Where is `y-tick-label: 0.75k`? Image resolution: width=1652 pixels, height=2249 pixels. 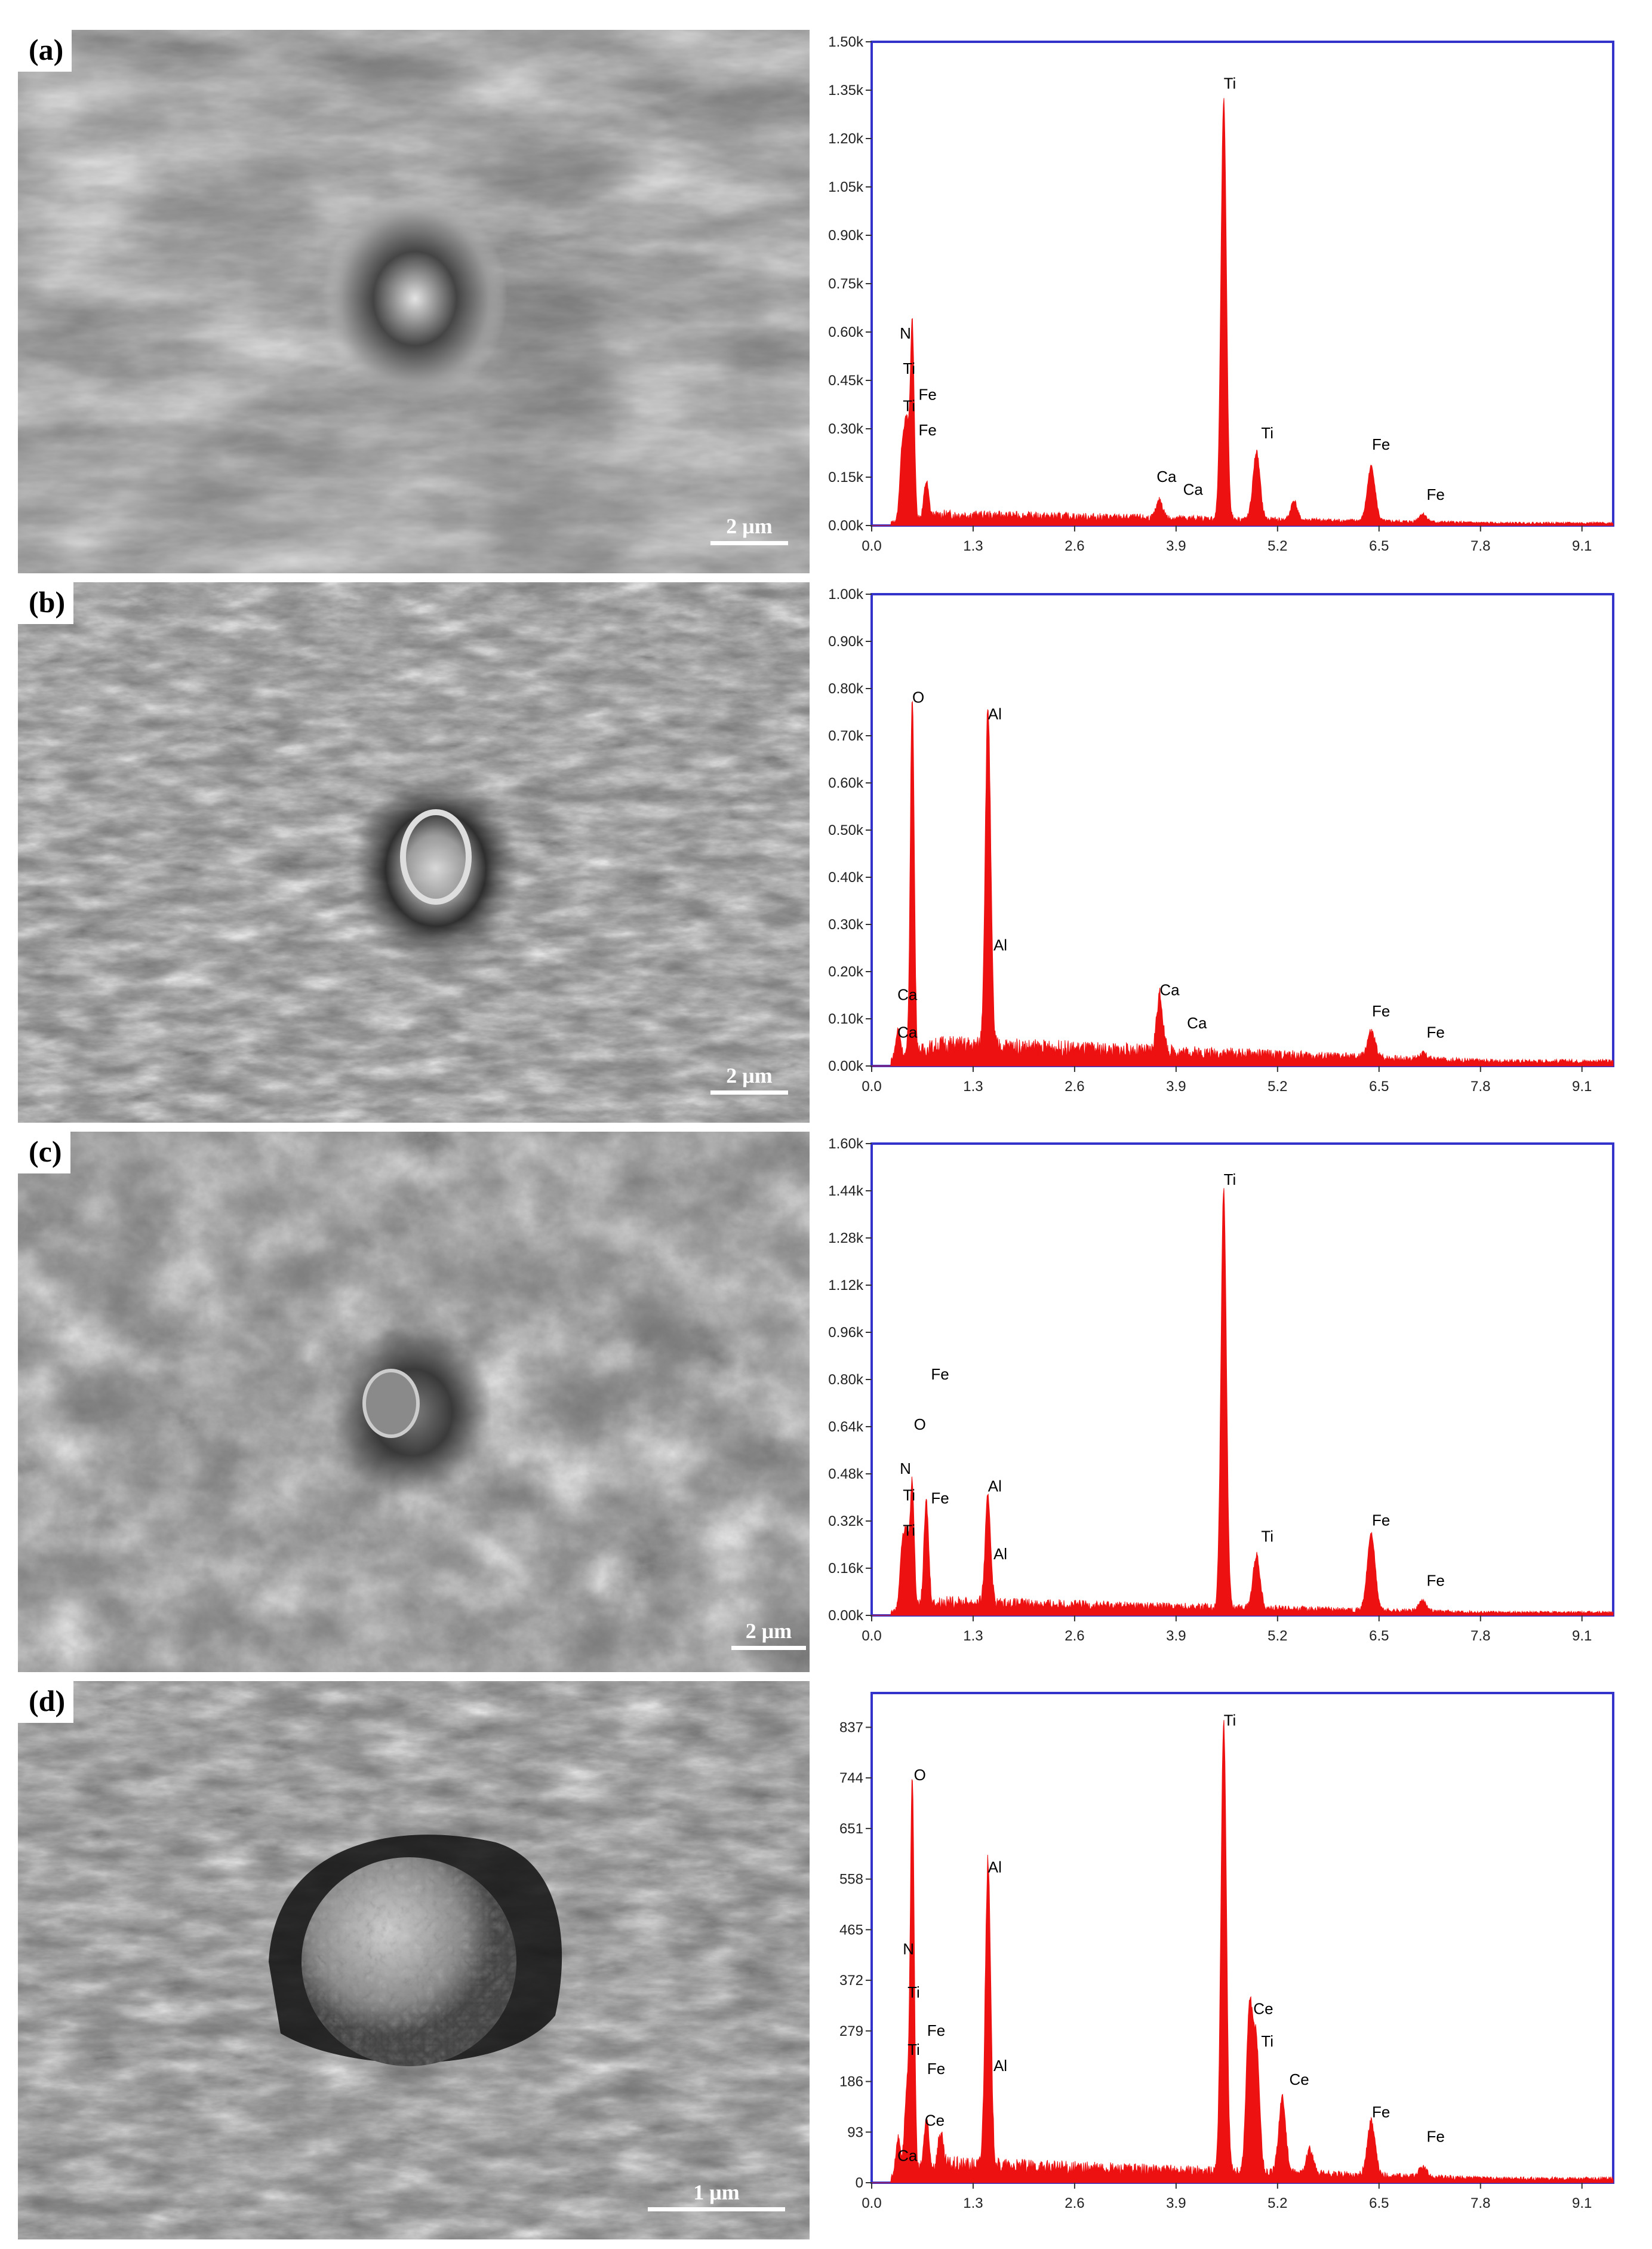 y-tick-label: 0.75k is located at coordinates (846, 284).